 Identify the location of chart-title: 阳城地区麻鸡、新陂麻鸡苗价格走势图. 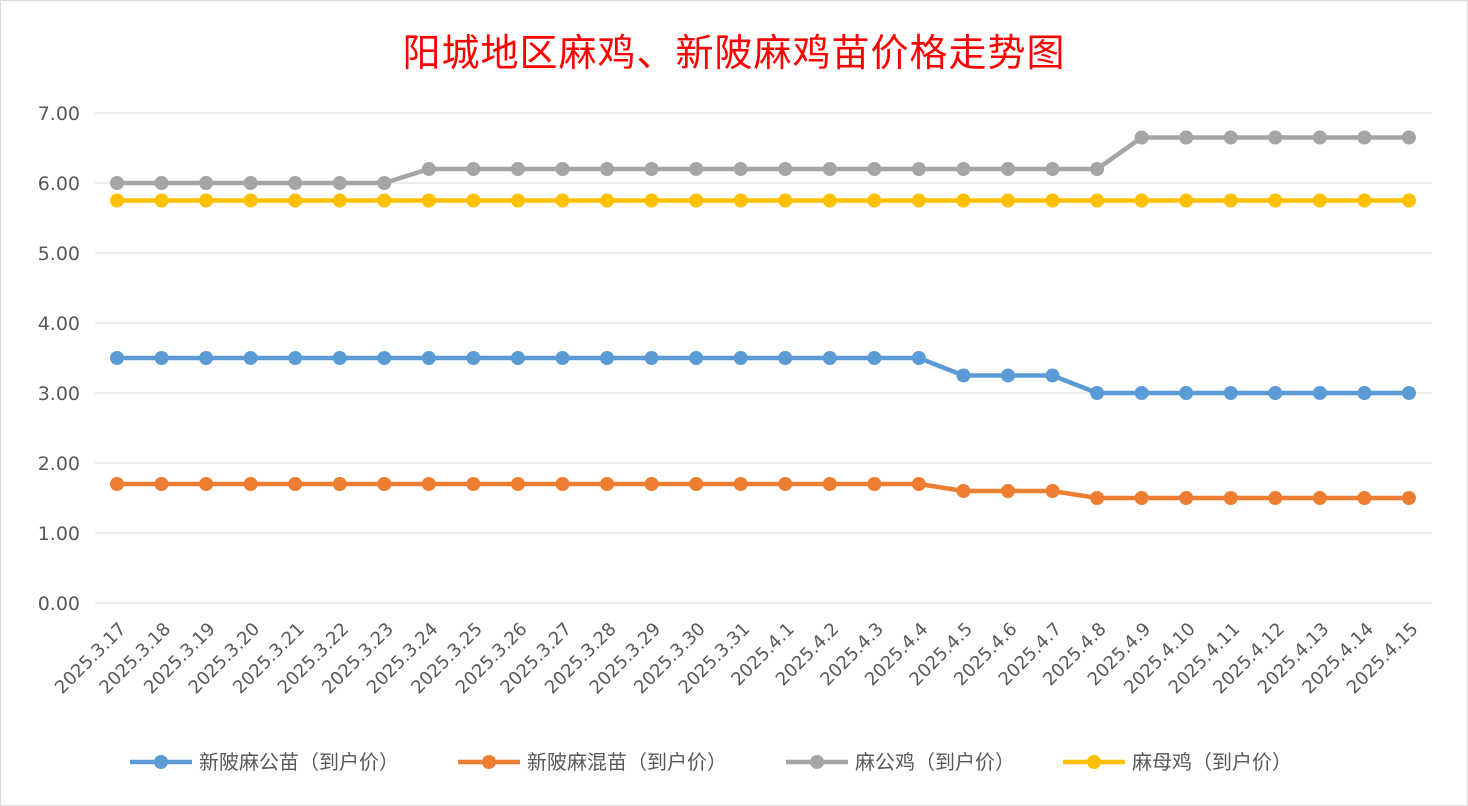
(734, 53).